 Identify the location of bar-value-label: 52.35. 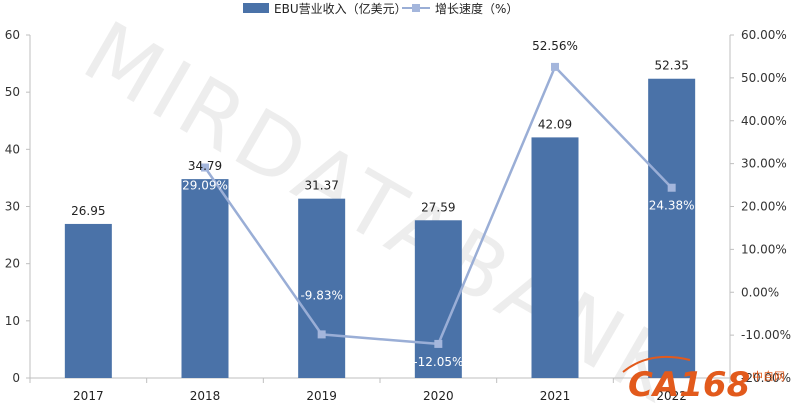
(671, 66).